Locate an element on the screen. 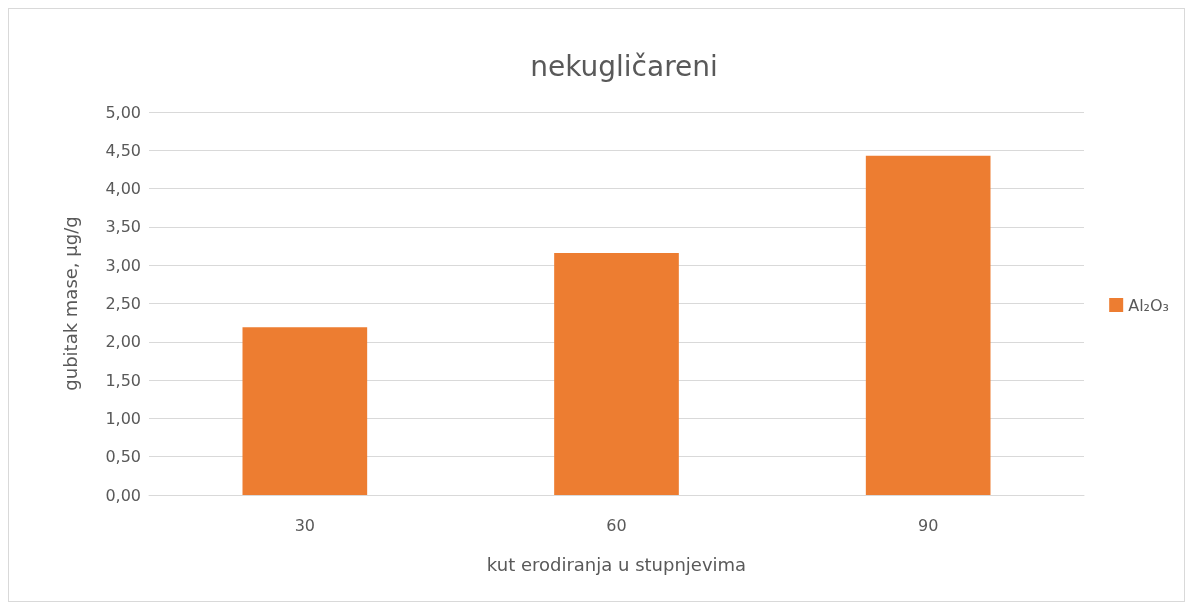 Image resolution: width=1193 pixels, height=610 pixels. y-tick-label: 0,50 is located at coordinates (123, 457).